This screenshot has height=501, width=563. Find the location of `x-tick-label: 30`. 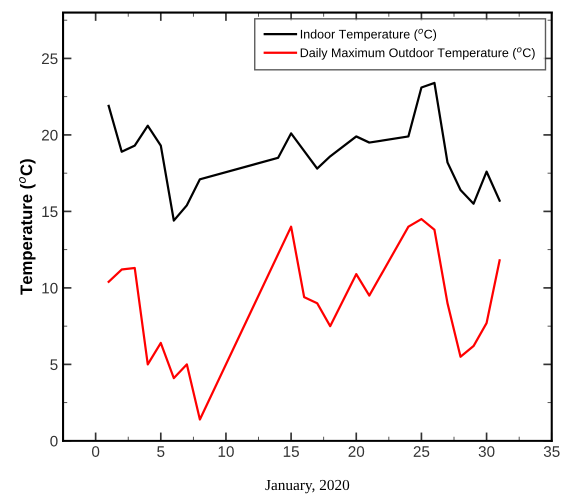

x-tick-label: 30 is located at coordinates (486, 451).